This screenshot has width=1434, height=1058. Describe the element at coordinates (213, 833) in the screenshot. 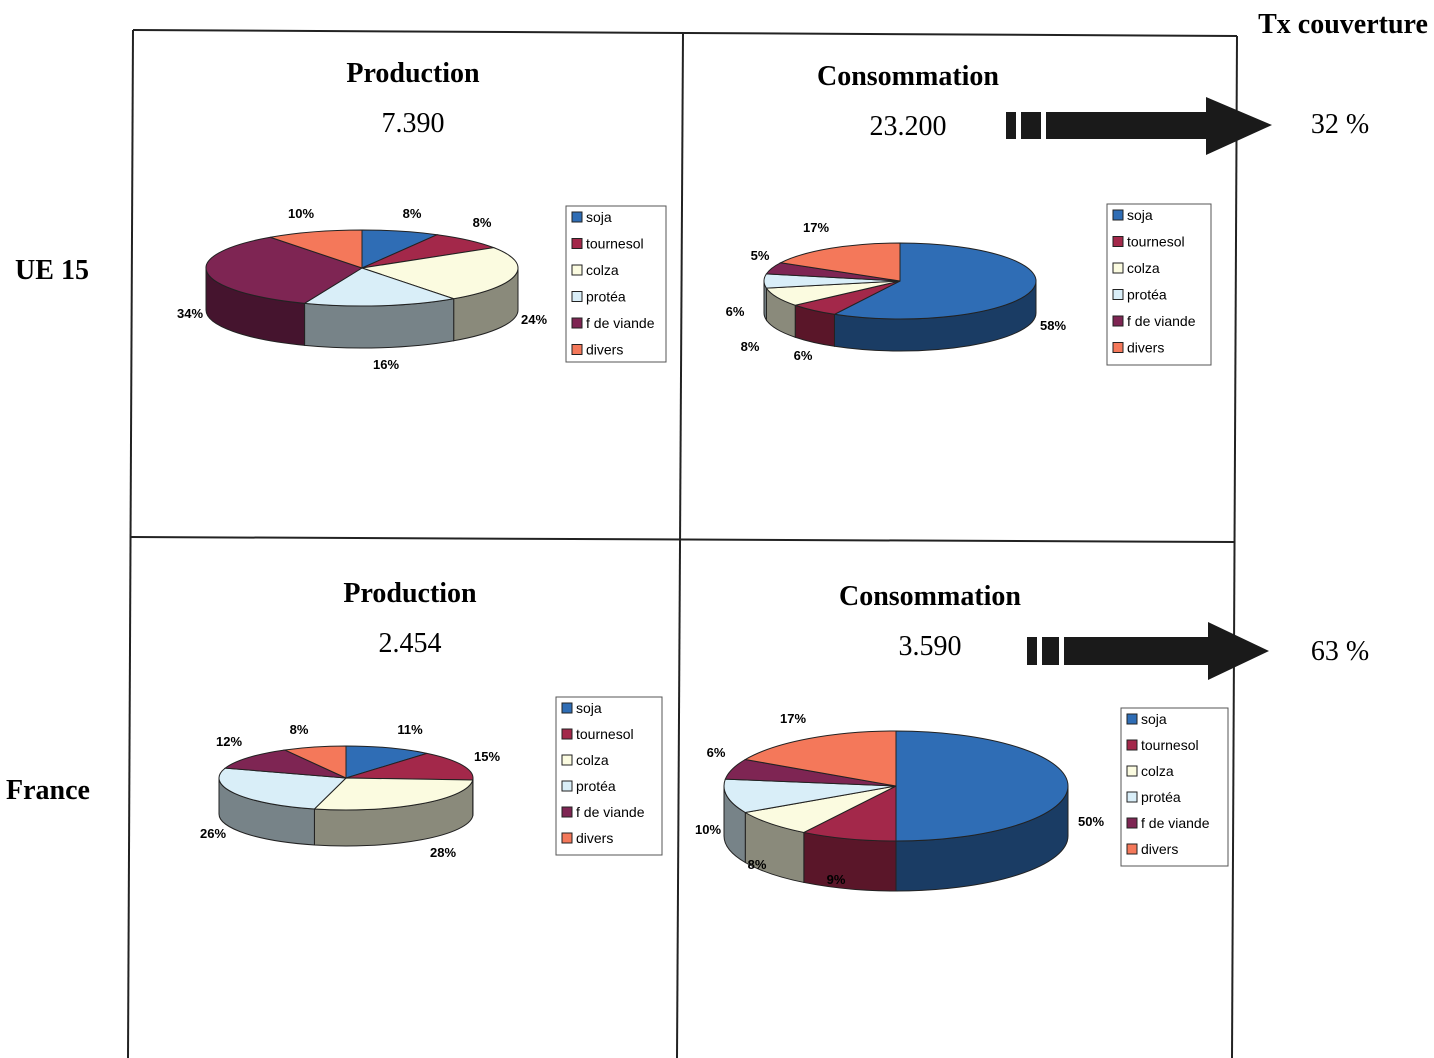

I see `pie-data-label: 26%` at that location.